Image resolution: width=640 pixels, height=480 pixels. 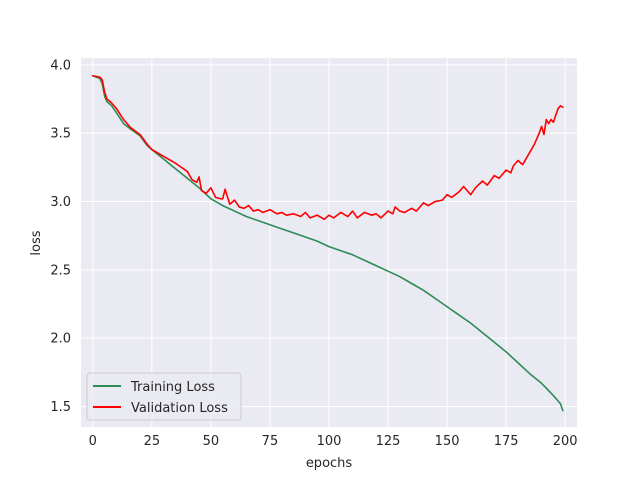 I want to click on y-tick-label: 2.0, so click(x=60, y=339).